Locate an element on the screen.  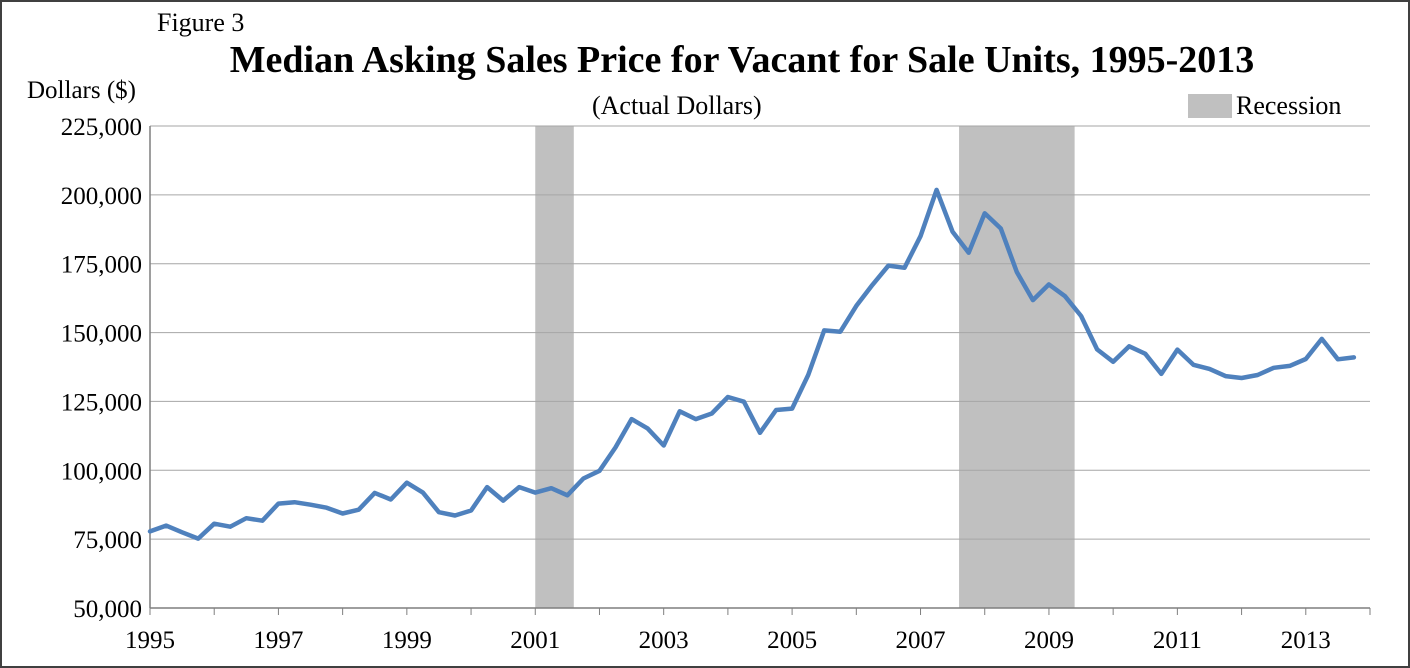
x-tick-label: 2007 is located at coordinates (921, 640).